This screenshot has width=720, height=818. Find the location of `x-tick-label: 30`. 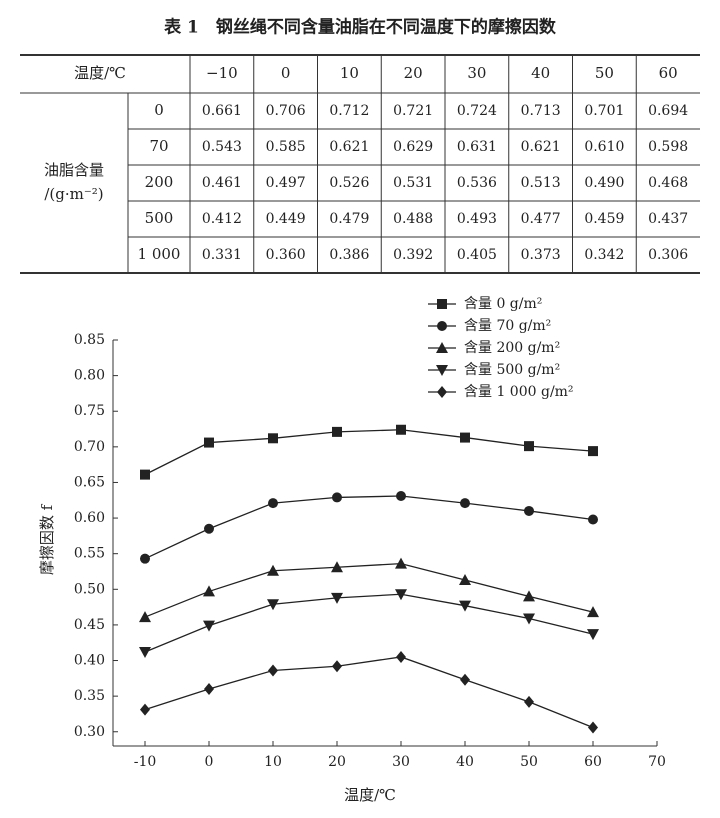

x-tick-label: 30 is located at coordinates (401, 762).